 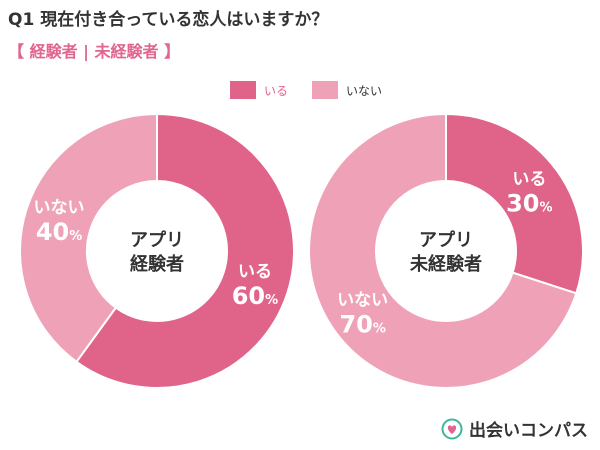 I want to click on svg-text: 経験者, so click(x=157, y=264).